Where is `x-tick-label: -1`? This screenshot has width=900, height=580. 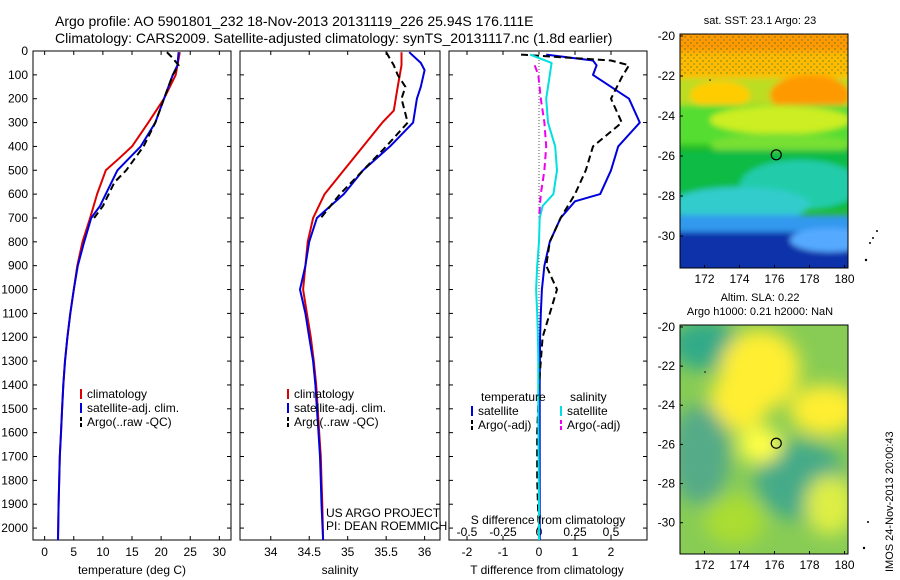 x-tick-label: -1 is located at coordinates (503, 552).